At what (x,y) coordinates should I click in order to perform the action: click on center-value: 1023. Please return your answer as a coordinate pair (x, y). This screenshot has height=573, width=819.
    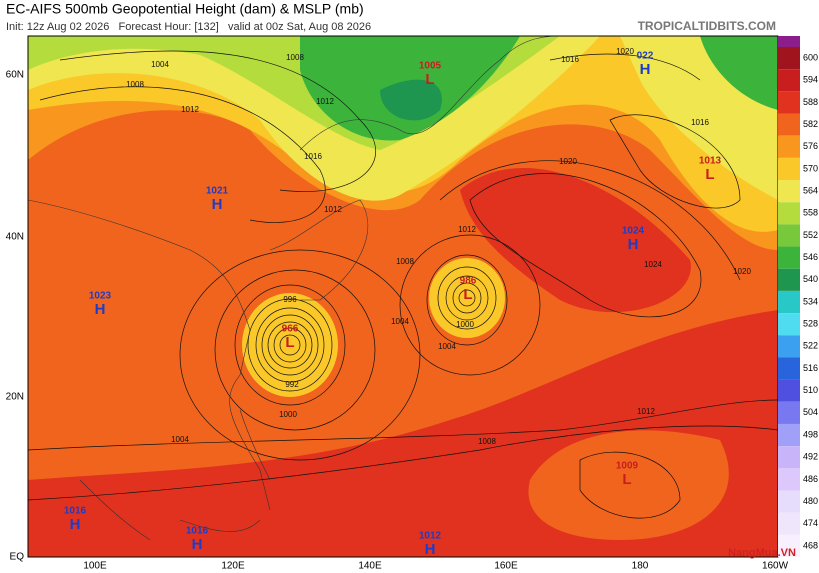
    Looking at the image, I should click on (100, 296).